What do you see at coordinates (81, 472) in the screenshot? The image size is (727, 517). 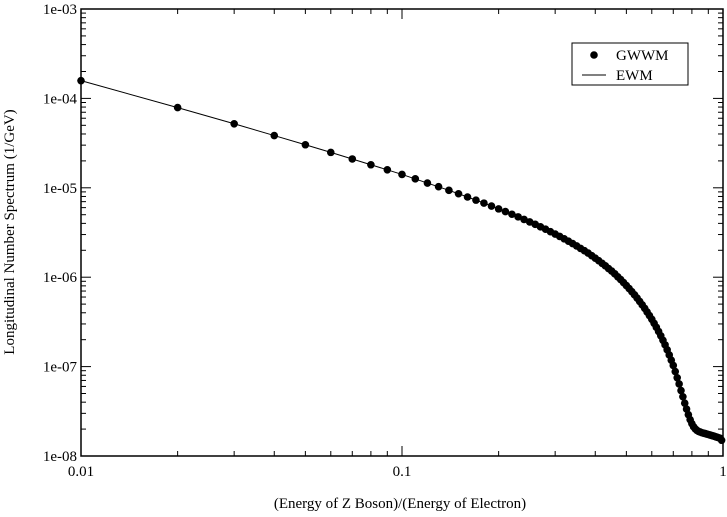 I see `x-tick-label: 0.01` at bounding box center [81, 472].